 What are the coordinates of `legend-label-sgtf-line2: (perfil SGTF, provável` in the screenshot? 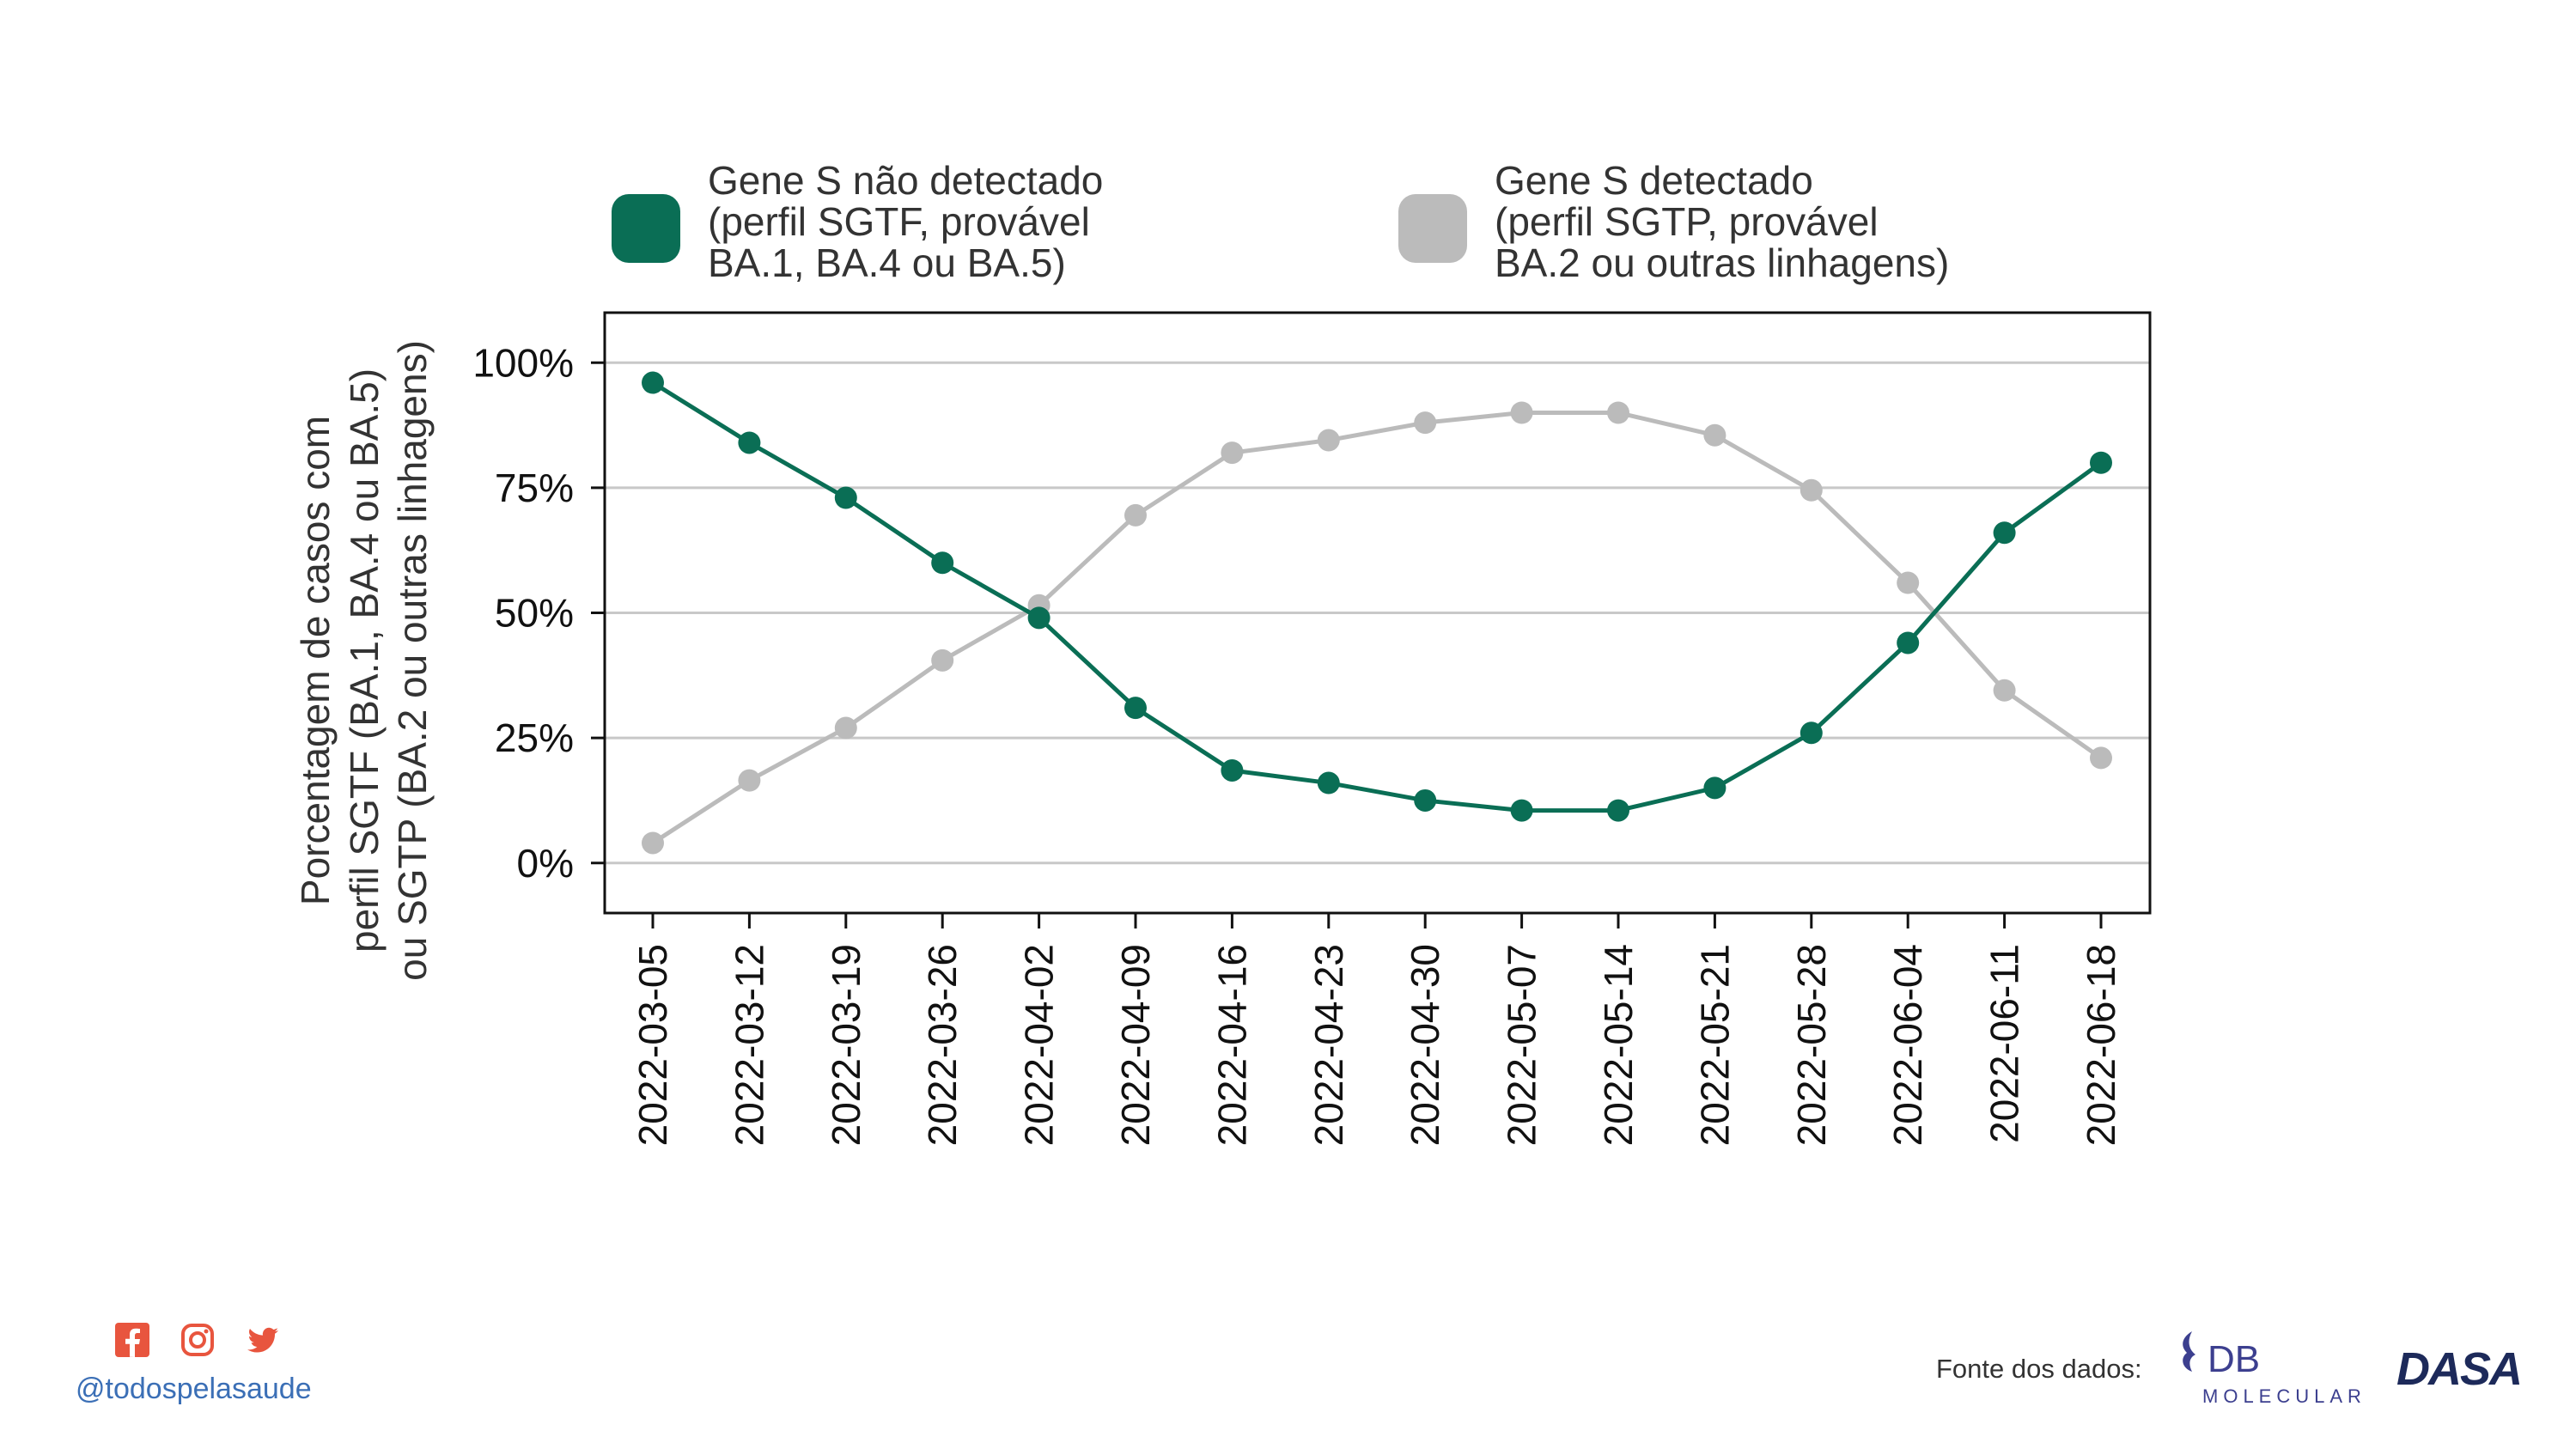 It's located at (899, 221).